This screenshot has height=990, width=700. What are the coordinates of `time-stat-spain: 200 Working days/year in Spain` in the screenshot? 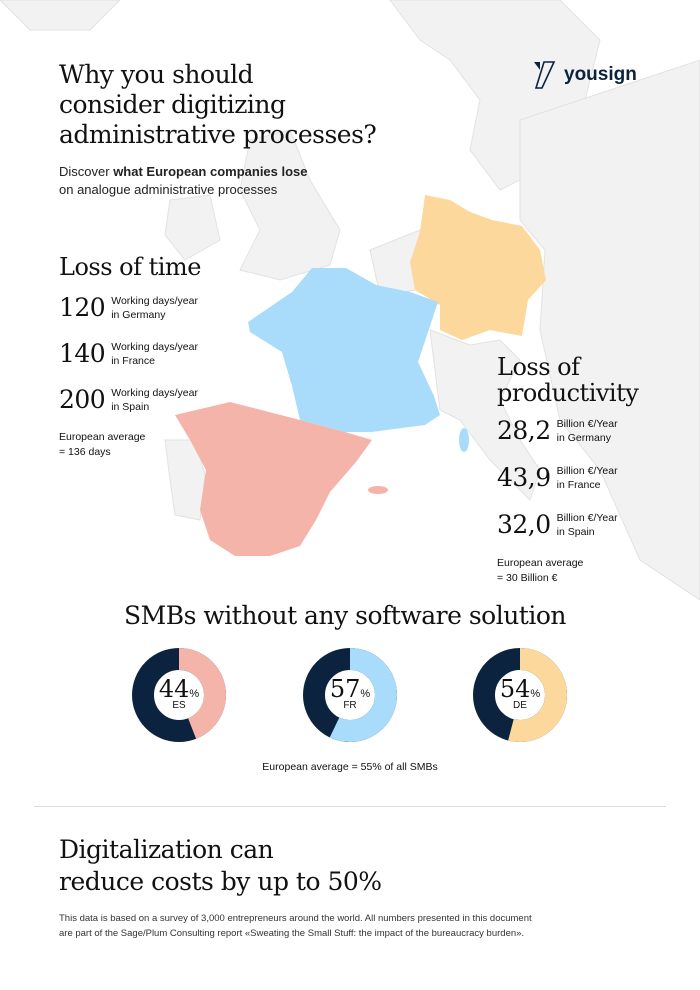 It's located at (128, 399).